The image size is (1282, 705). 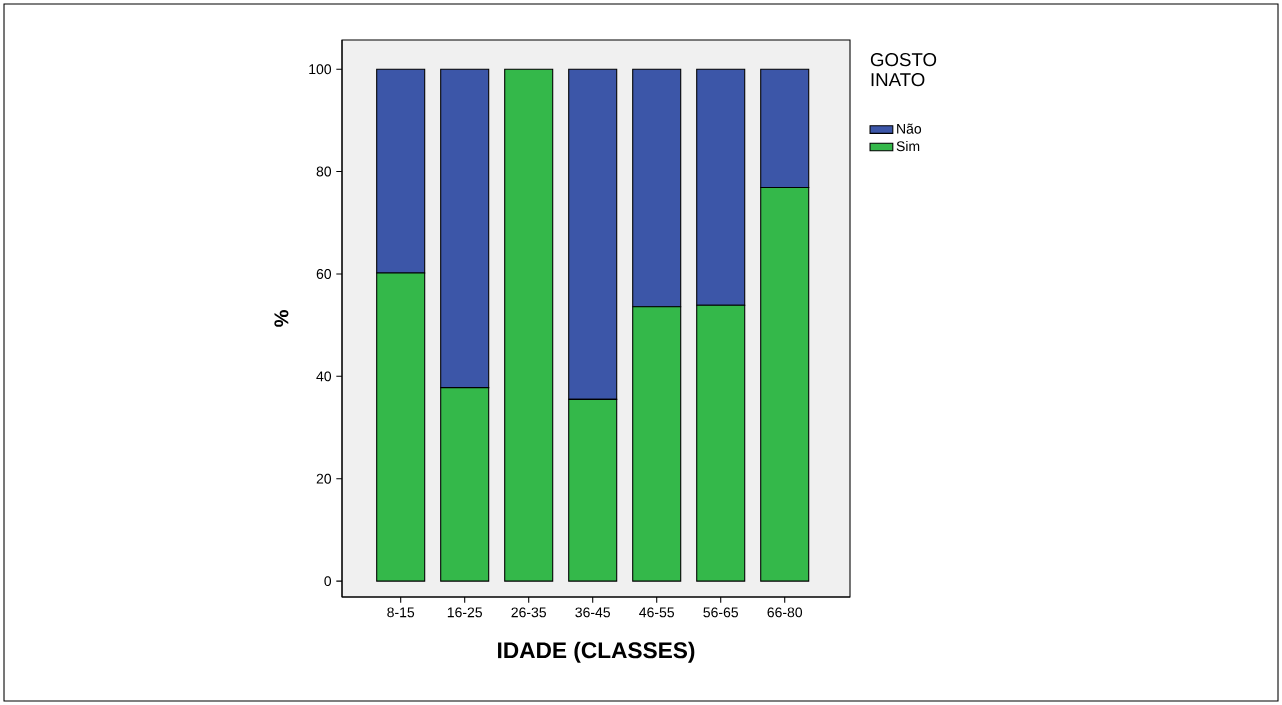 What do you see at coordinates (324, 171) in the screenshot?
I see `y-tick-label: 80` at bounding box center [324, 171].